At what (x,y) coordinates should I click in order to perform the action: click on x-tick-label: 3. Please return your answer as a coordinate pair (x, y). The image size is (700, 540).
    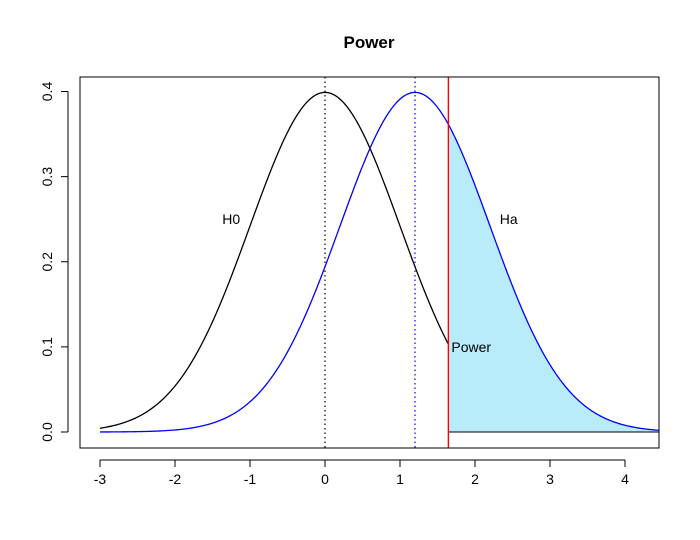
    Looking at the image, I should click on (550, 479).